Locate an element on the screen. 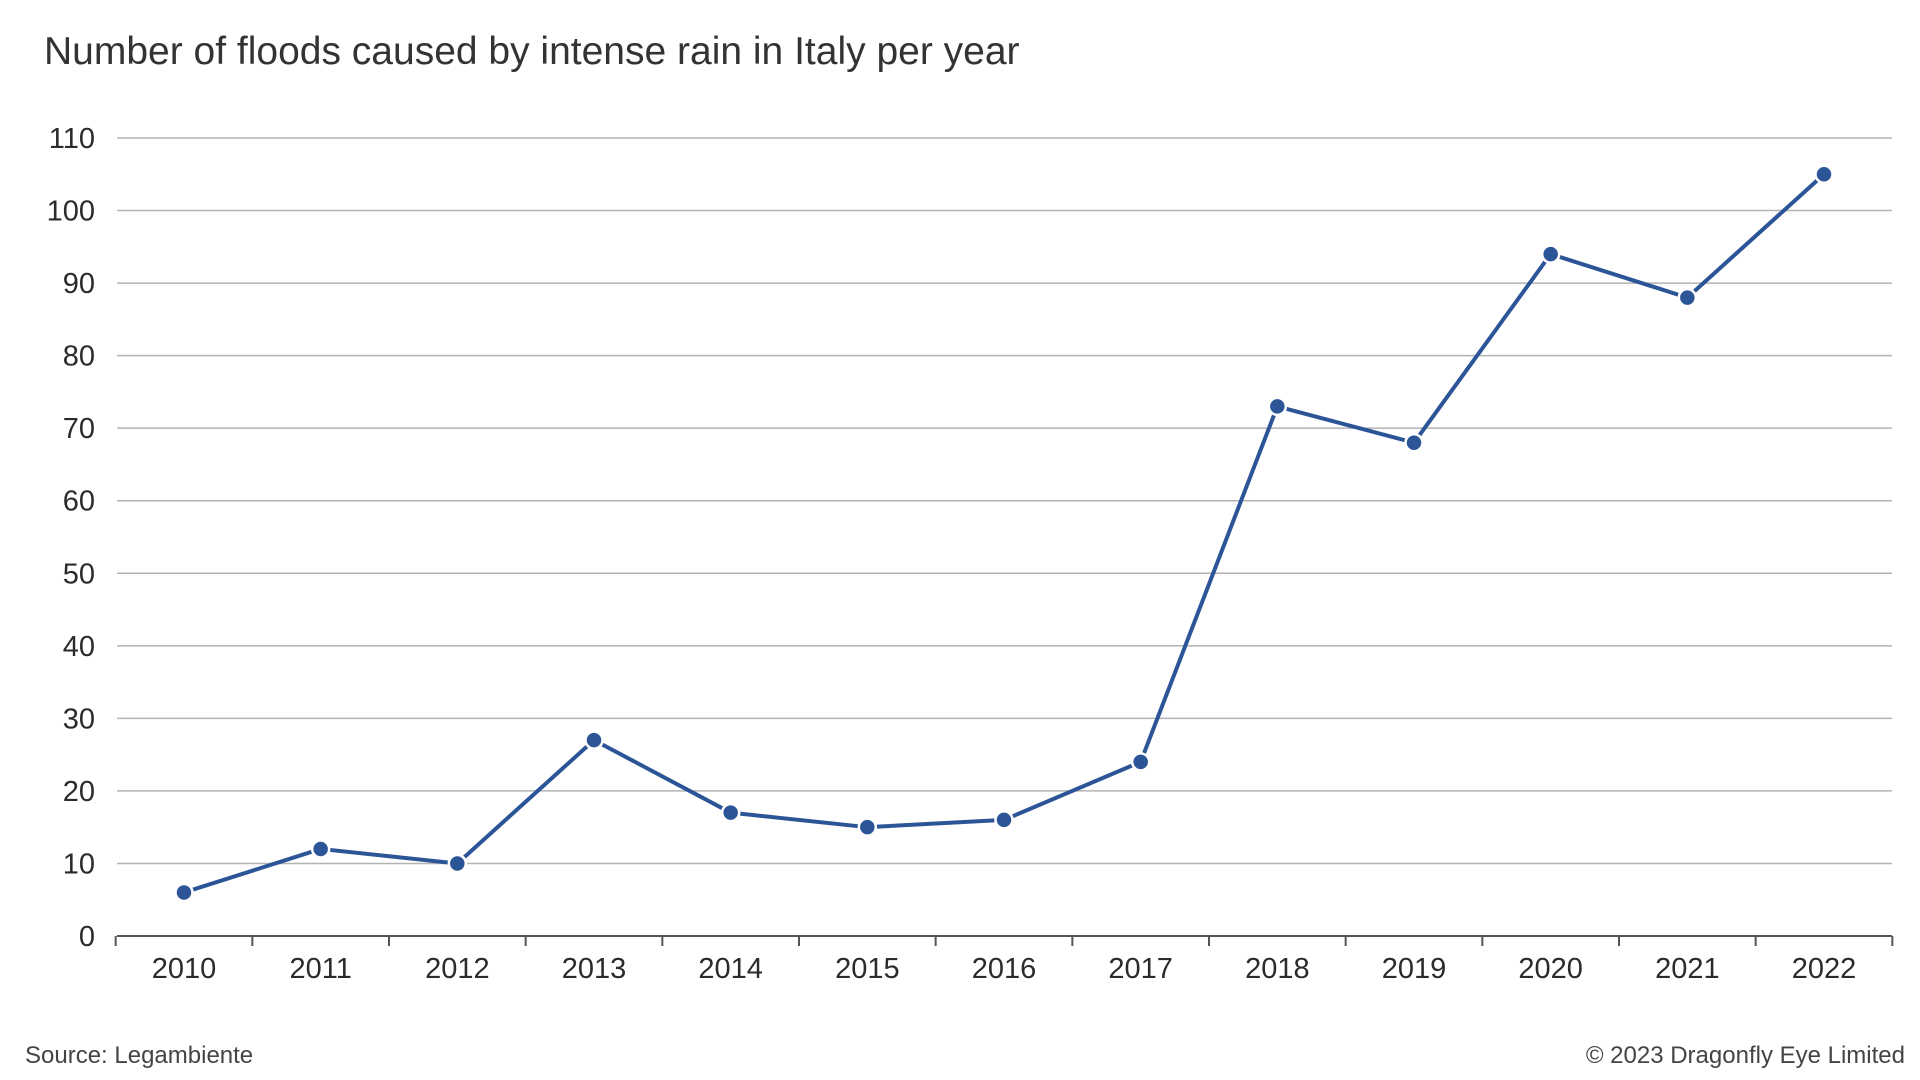  x-tick-label: 2011 is located at coordinates (320, 969).